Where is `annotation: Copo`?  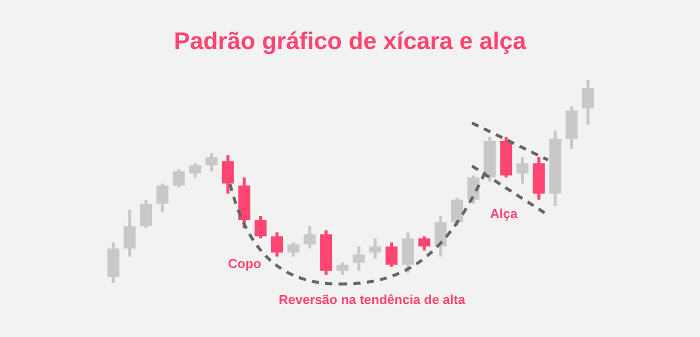 annotation: Copo is located at coordinates (245, 263).